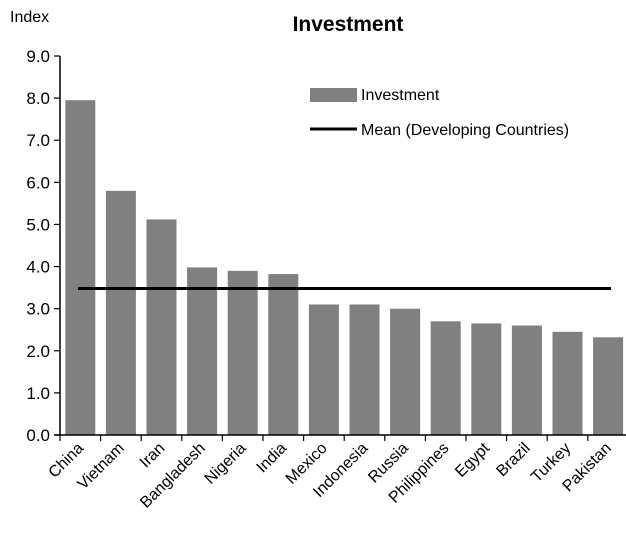 The width and height of the screenshot is (626, 534). I want to click on x-tick-label: India, so click(272, 458).